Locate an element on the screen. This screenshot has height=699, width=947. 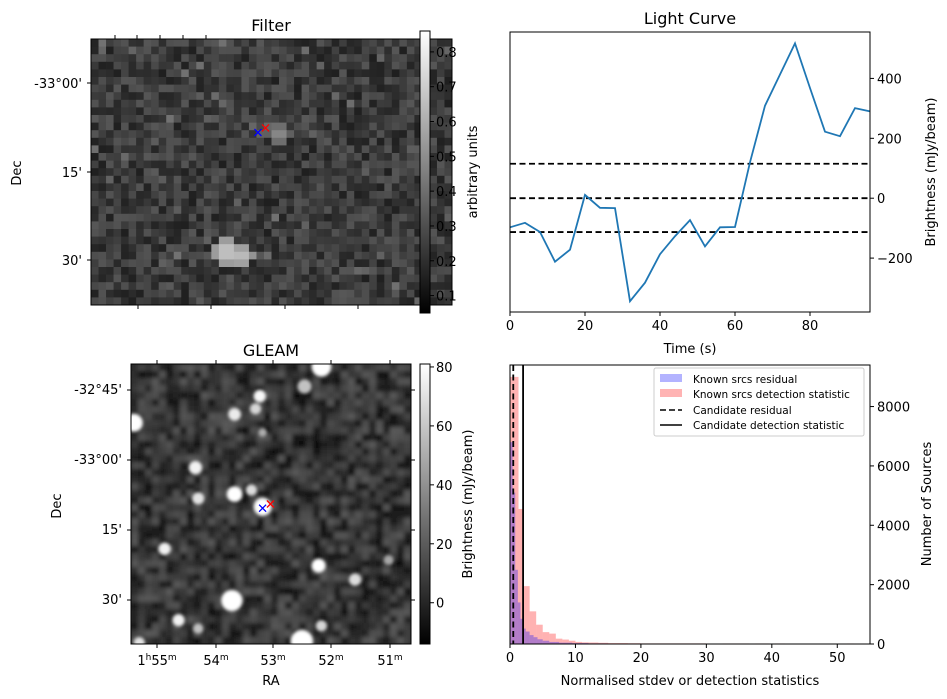
filter-colorbar-tick-label: 0.7 is located at coordinates (446, 88).